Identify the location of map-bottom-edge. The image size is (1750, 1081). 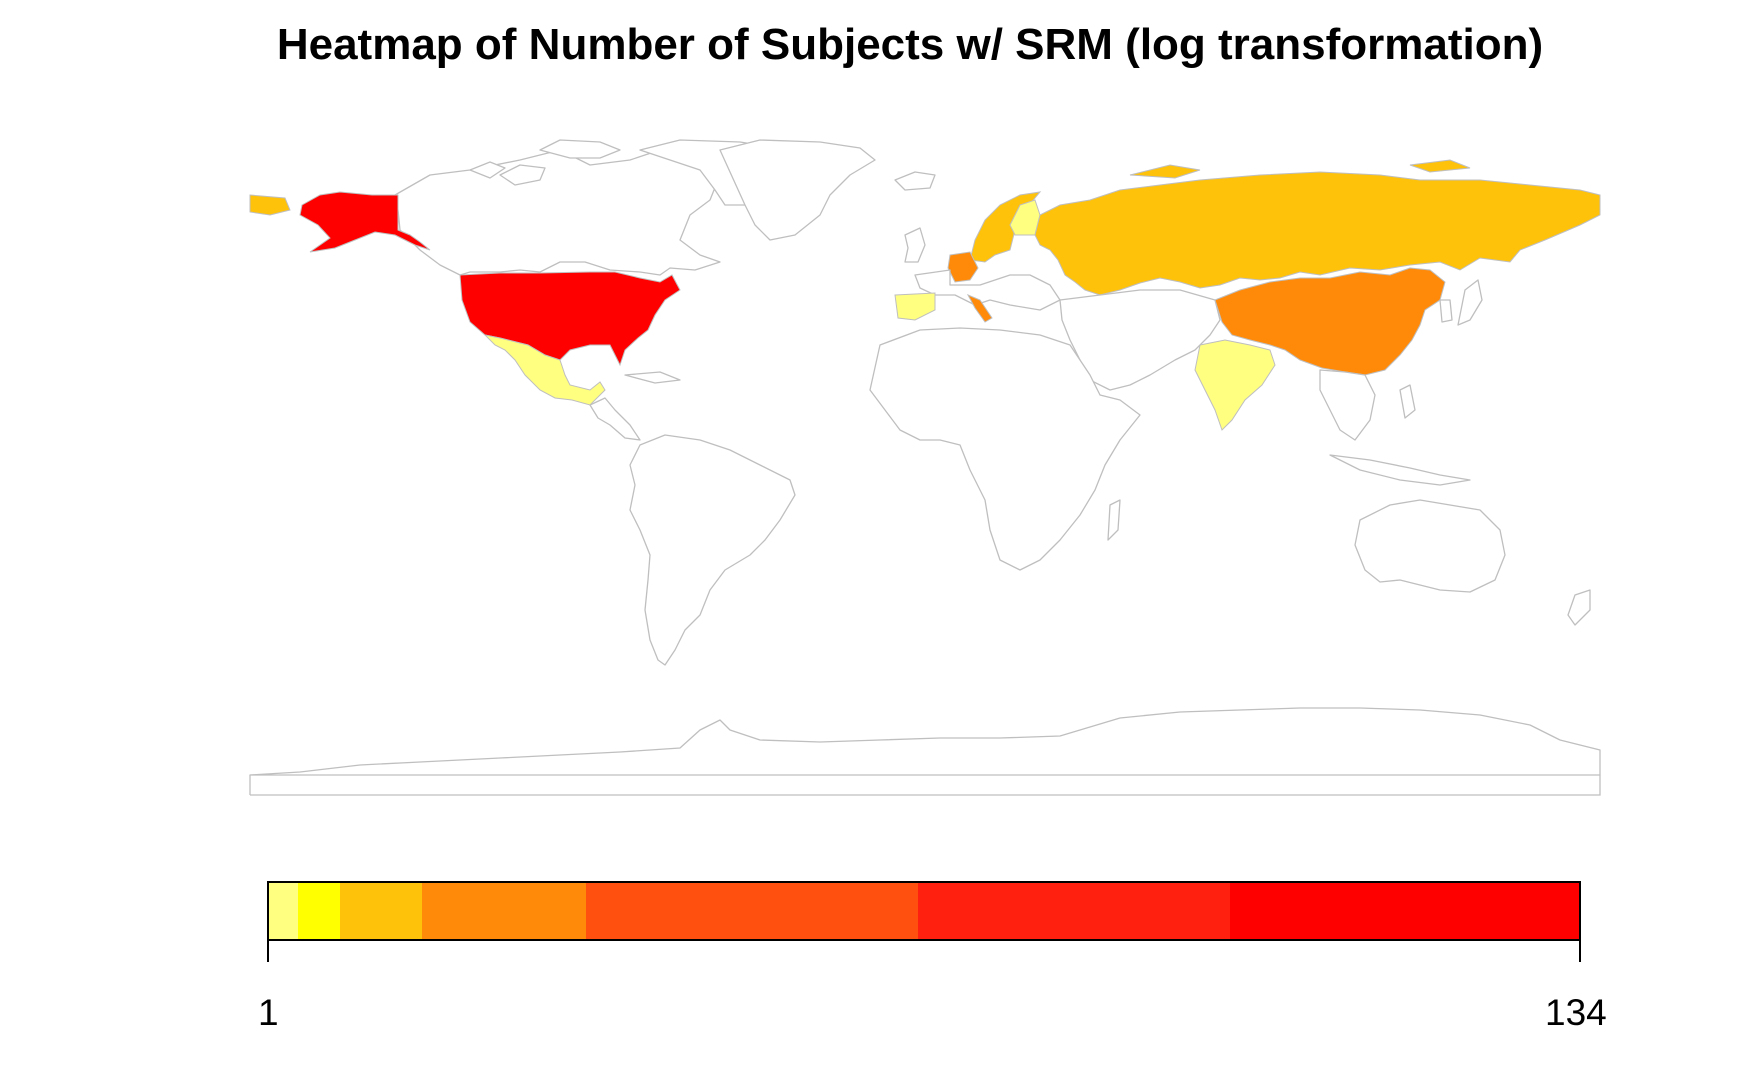
(925, 785).